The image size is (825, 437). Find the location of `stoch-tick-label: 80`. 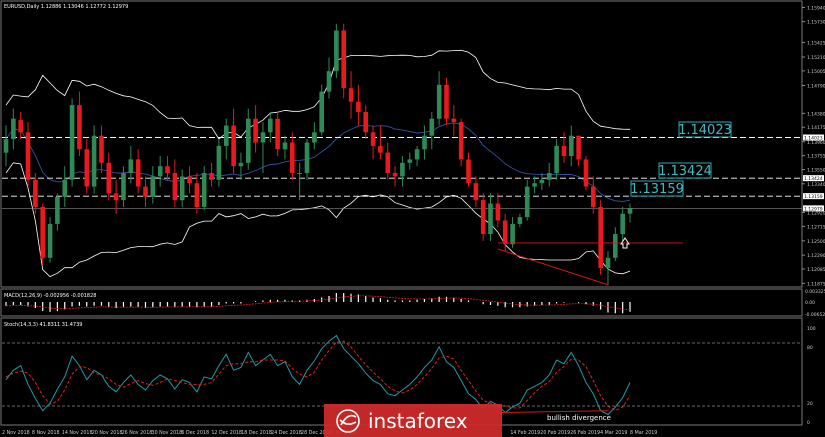

stoch-tick-label: 80 is located at coordinates (810, 348).